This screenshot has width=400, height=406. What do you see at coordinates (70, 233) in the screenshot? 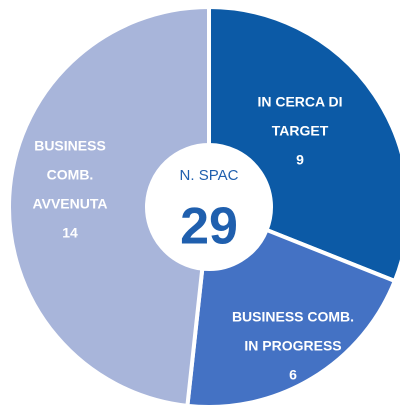
I see `value-label: 14` at bounding box center [70, 233].